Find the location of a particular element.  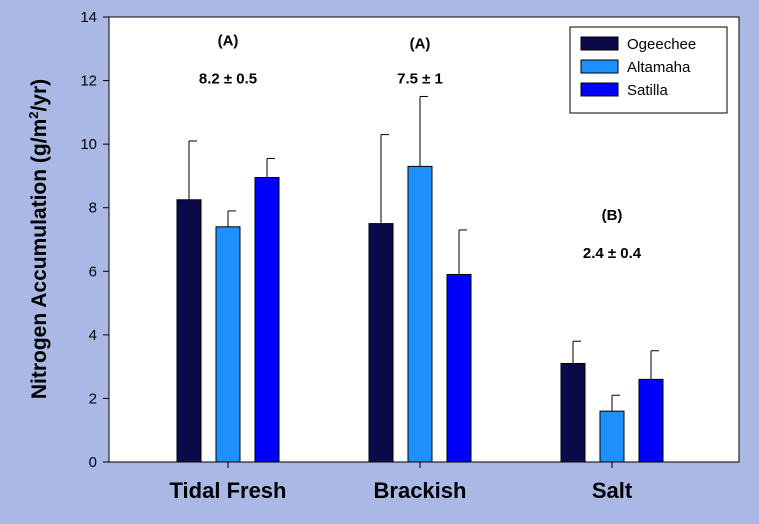

y-axis-label-tail: /yr) is located at coordinates (39, 95).